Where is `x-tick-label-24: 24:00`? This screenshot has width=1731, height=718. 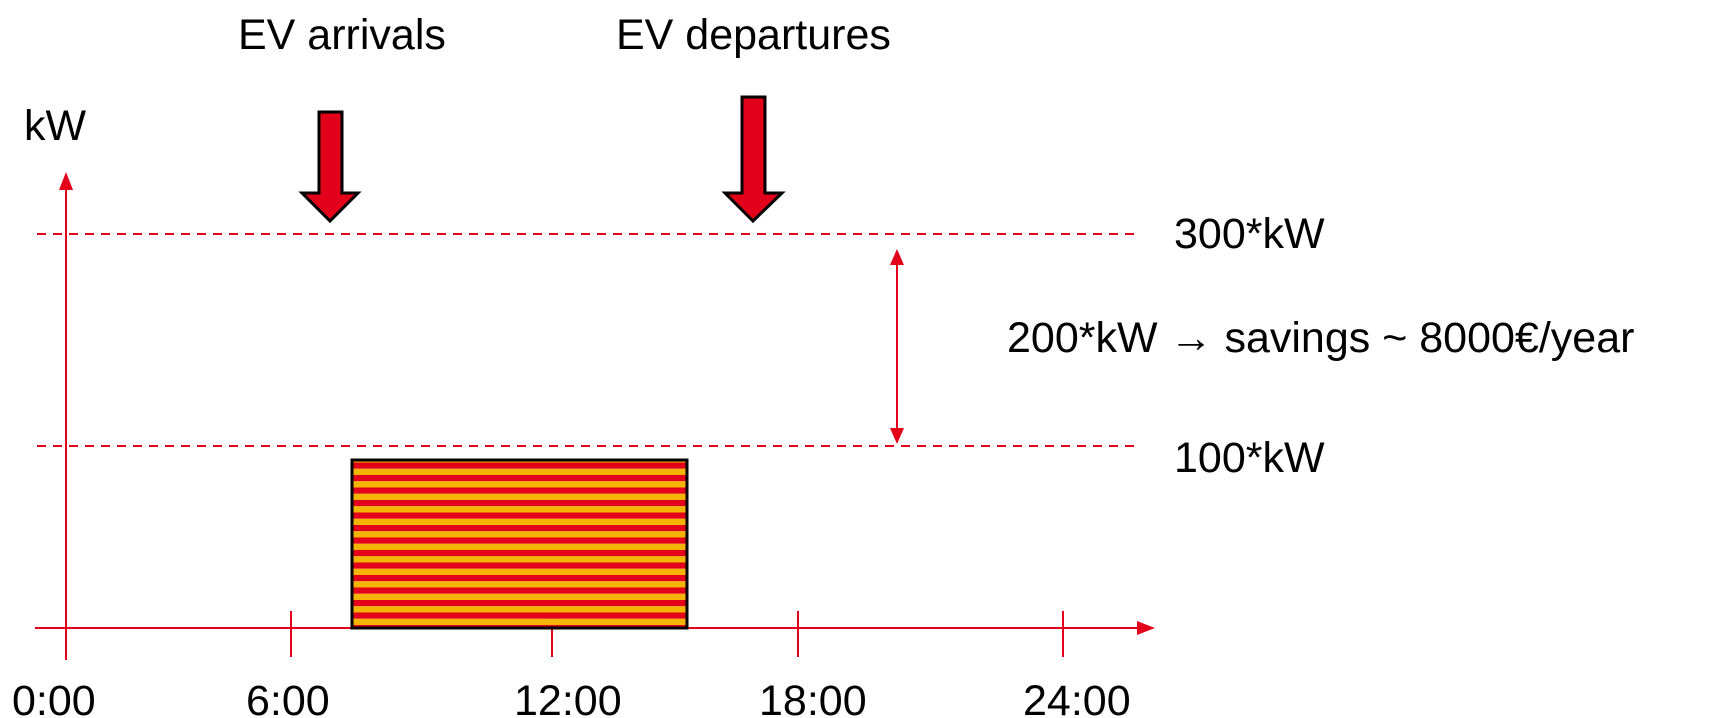 x-tick-label-24: 24:00 is located at coordinates (1077, 697).